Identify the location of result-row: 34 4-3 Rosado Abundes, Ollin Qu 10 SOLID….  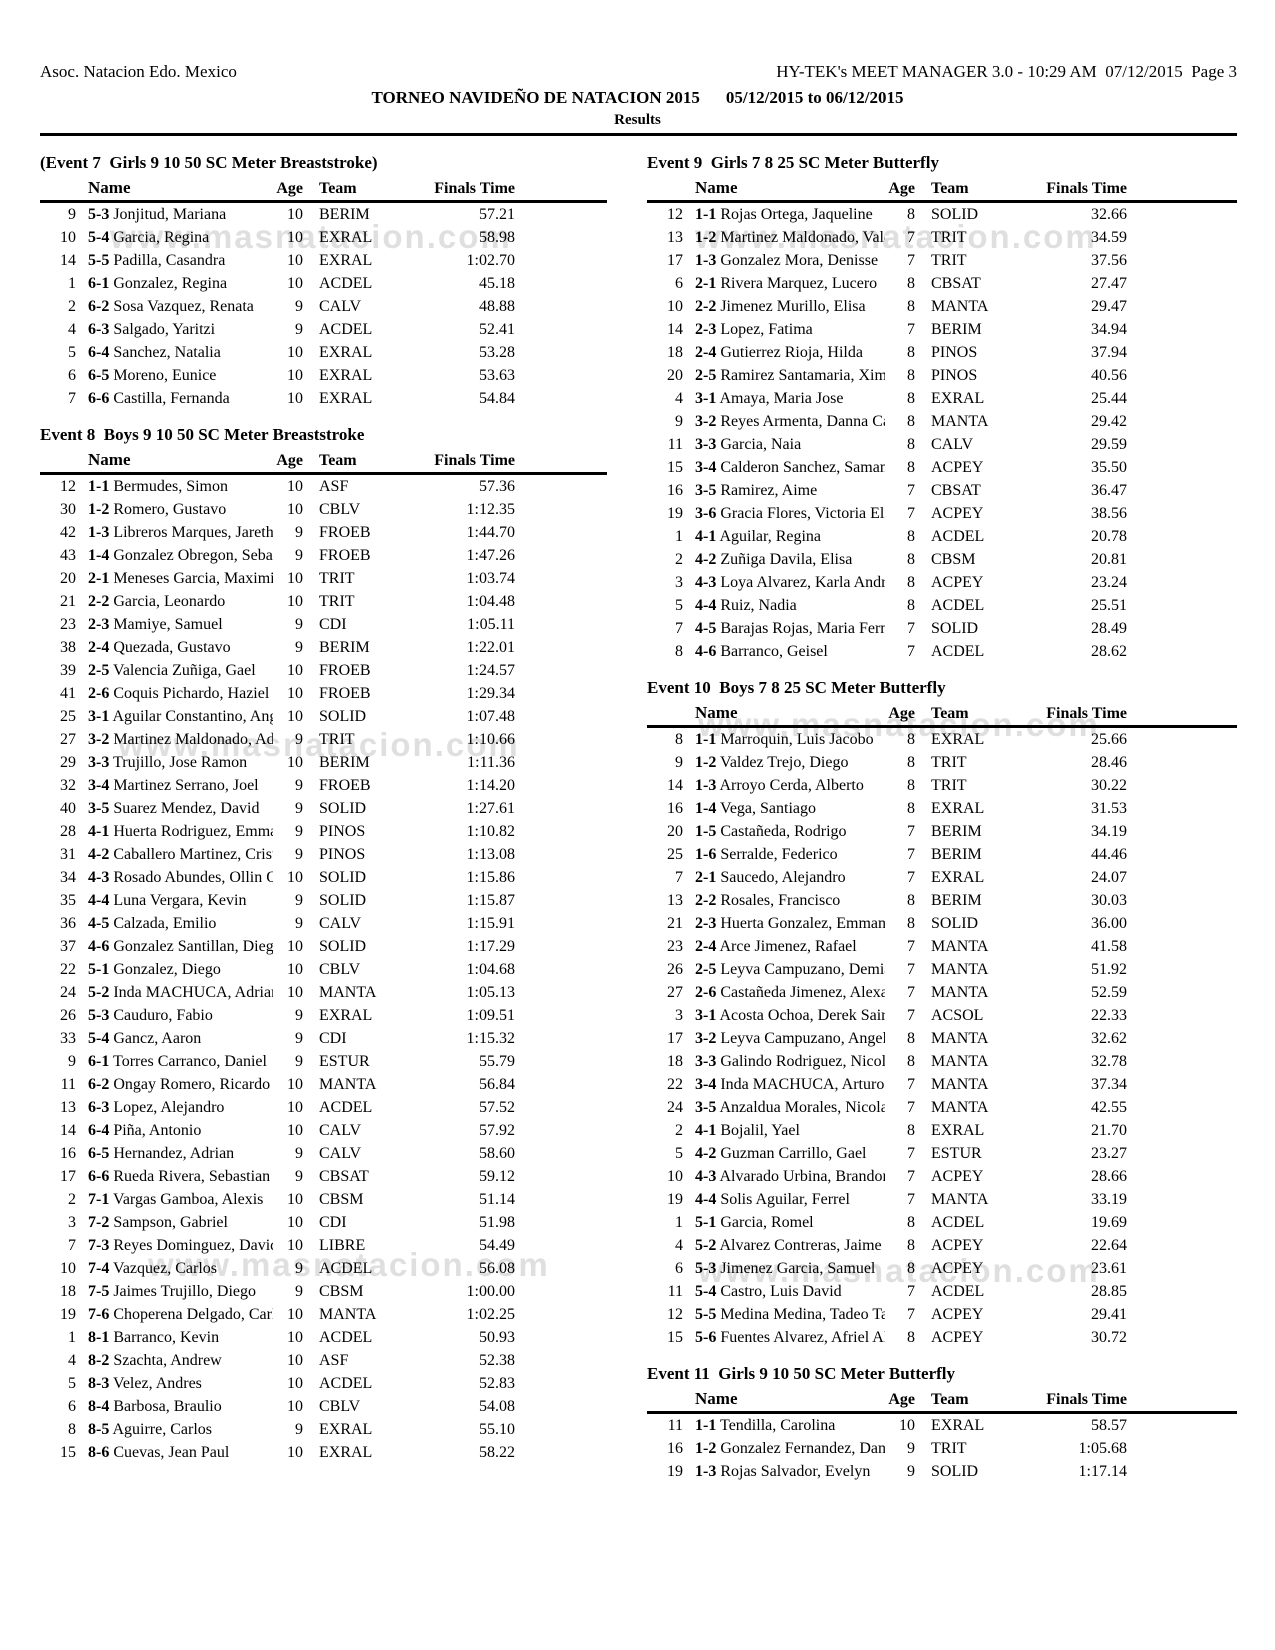
(323, 877).